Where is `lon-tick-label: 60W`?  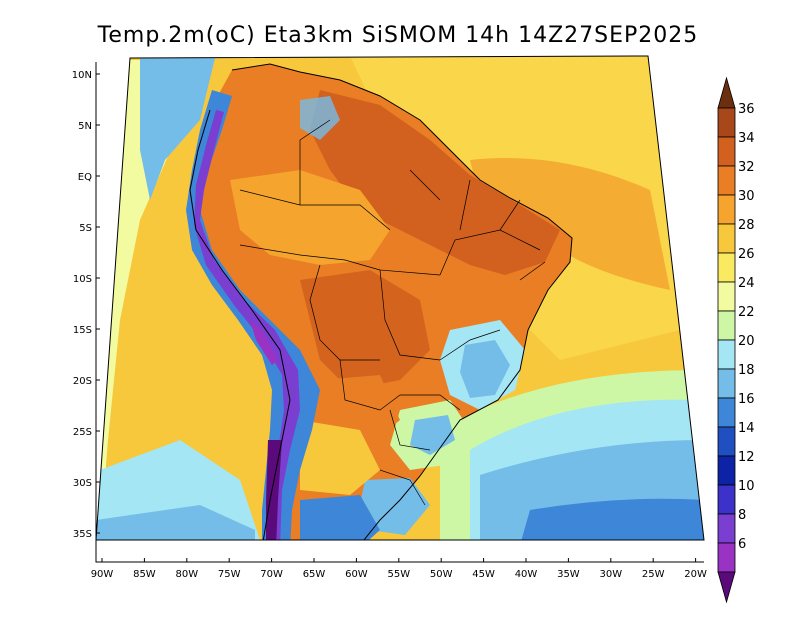 lon-tick-label: 60W is located at coordinates (356, 574).